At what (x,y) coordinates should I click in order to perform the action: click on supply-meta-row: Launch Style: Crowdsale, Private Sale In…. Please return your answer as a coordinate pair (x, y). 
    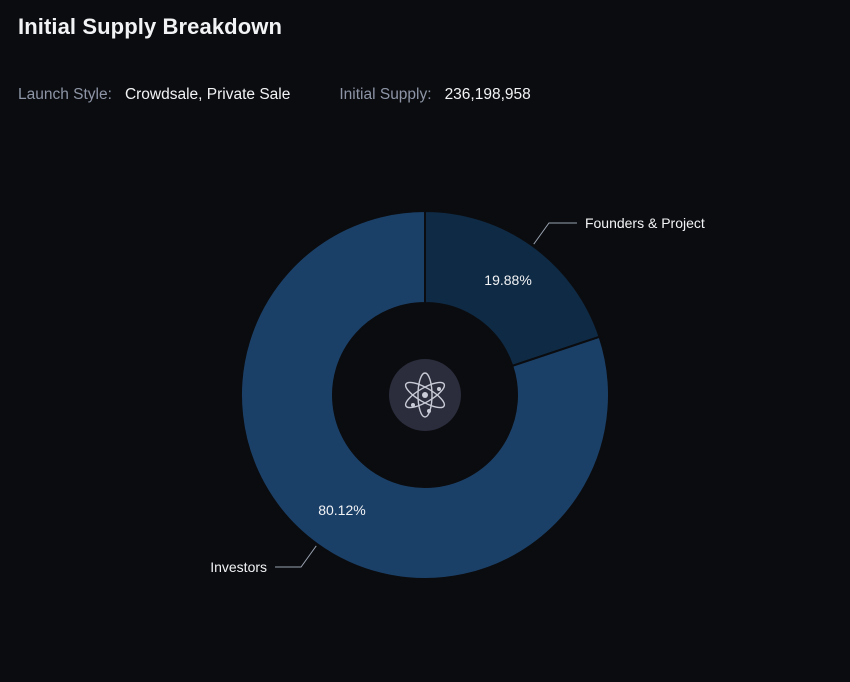
    Looking at the image, I should click on (274, 95).